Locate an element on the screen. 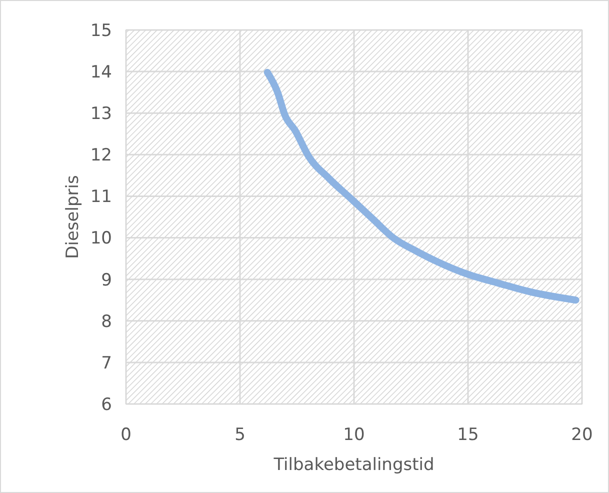 Image resolution: width=609 pixels, height=493 pixels. x-tick-label: 15 is located at coordinates (468, 435).